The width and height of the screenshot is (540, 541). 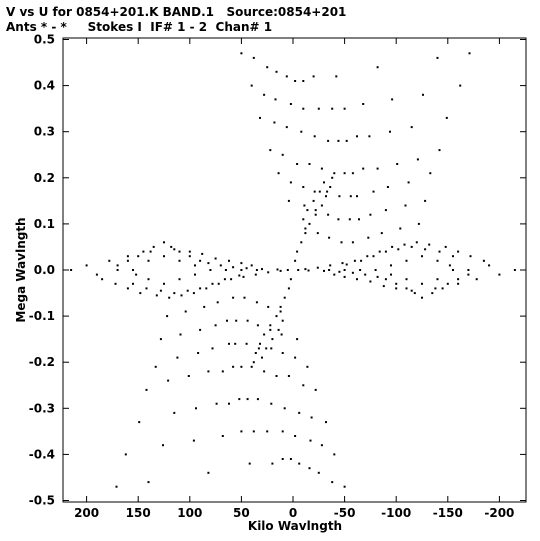 What do you see at coordinates (86, 513) in the screenshot?
I see `x-tick-label: 200` at bounding box center [86, 513].